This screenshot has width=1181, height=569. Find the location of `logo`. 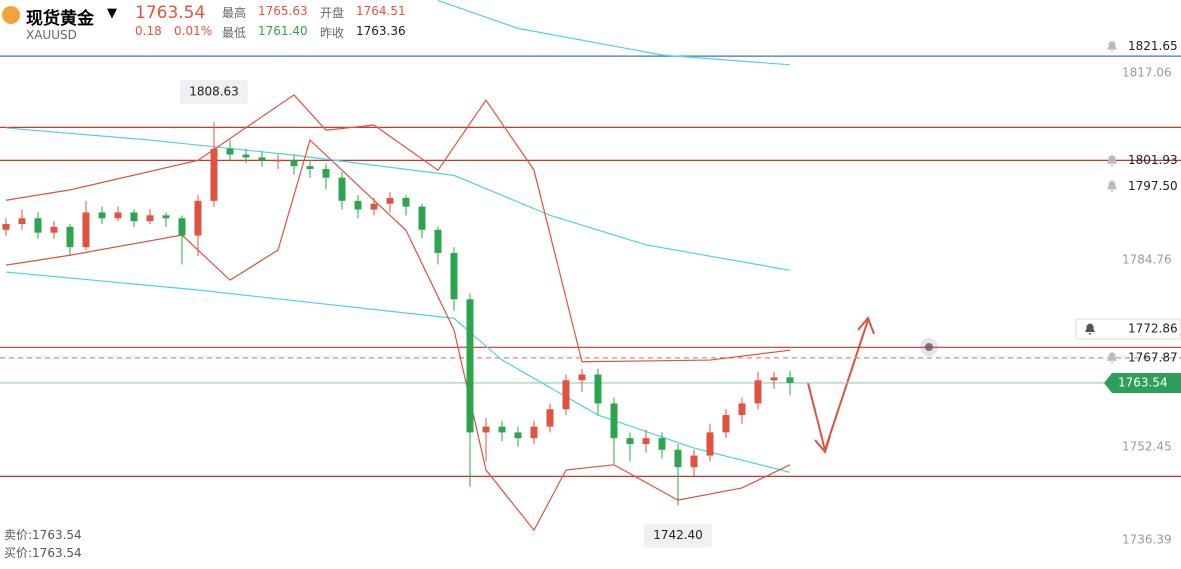

logo is located at coordinates (11, 15).